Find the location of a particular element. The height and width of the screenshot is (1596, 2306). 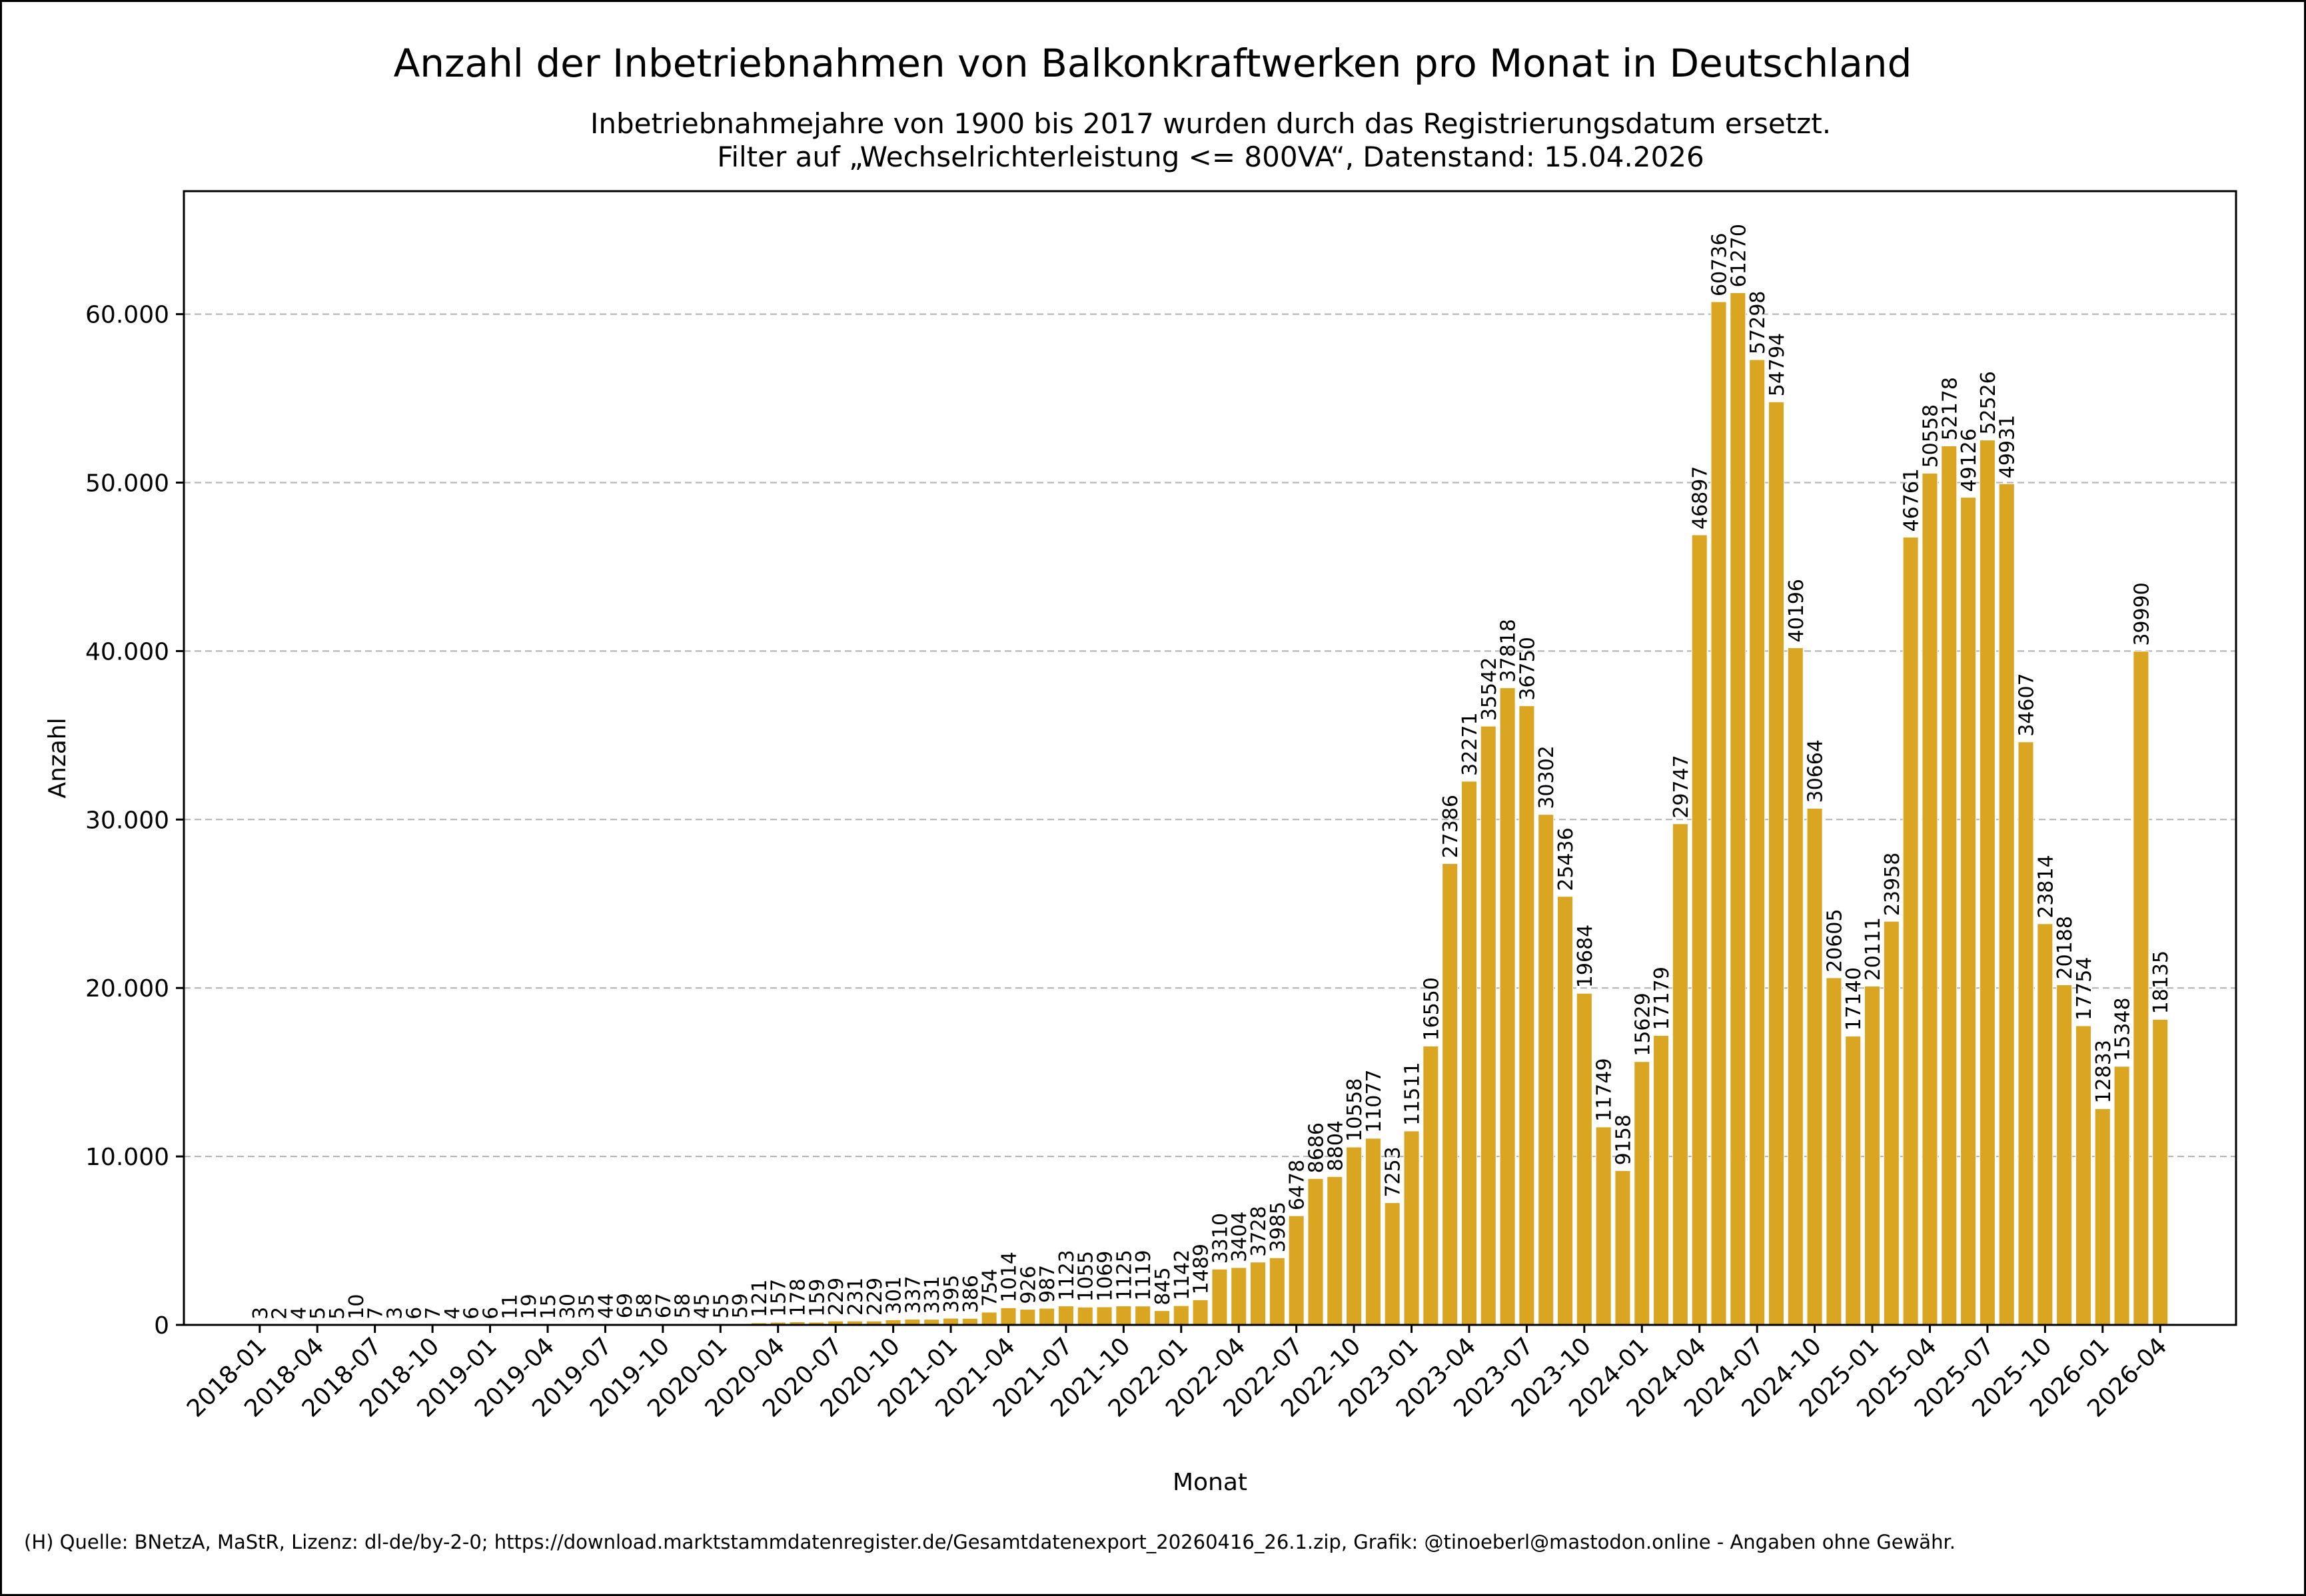

data-label: 3 is located at coordinates (261, 1313).